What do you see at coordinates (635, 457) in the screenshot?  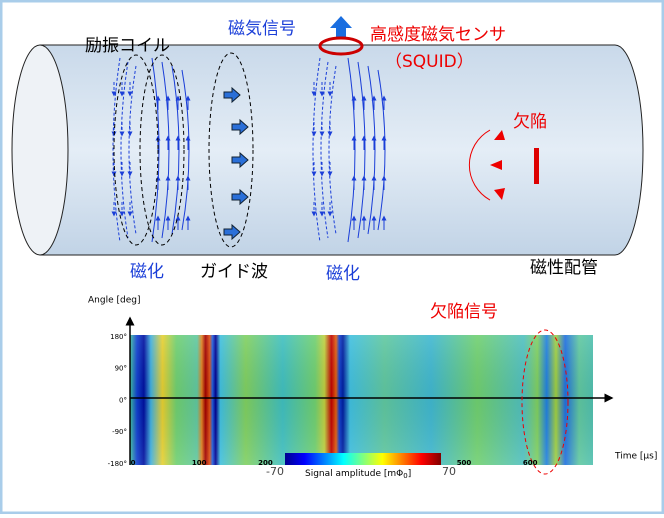 I see `x-axis-label: Time [μs]` at bounding box center [635, 457].